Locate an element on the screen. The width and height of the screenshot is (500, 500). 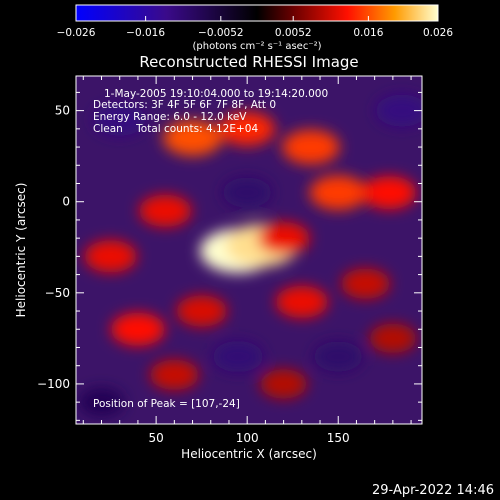
x-tick-label: 50 is located at coordinates (155, 438).